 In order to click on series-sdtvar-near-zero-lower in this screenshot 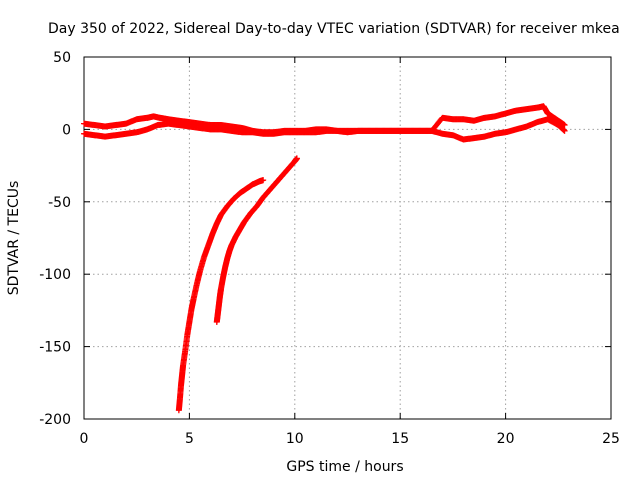, I will do `click(324, 129)`.